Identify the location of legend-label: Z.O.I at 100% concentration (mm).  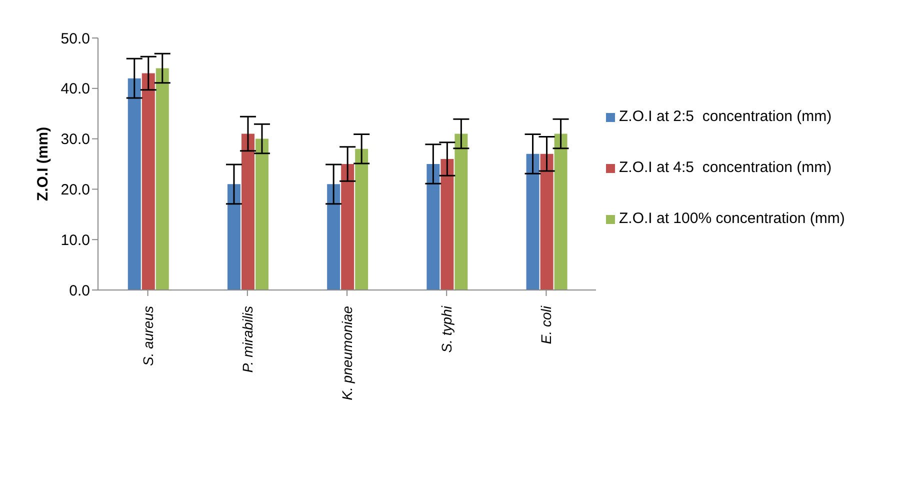
(732, 218).